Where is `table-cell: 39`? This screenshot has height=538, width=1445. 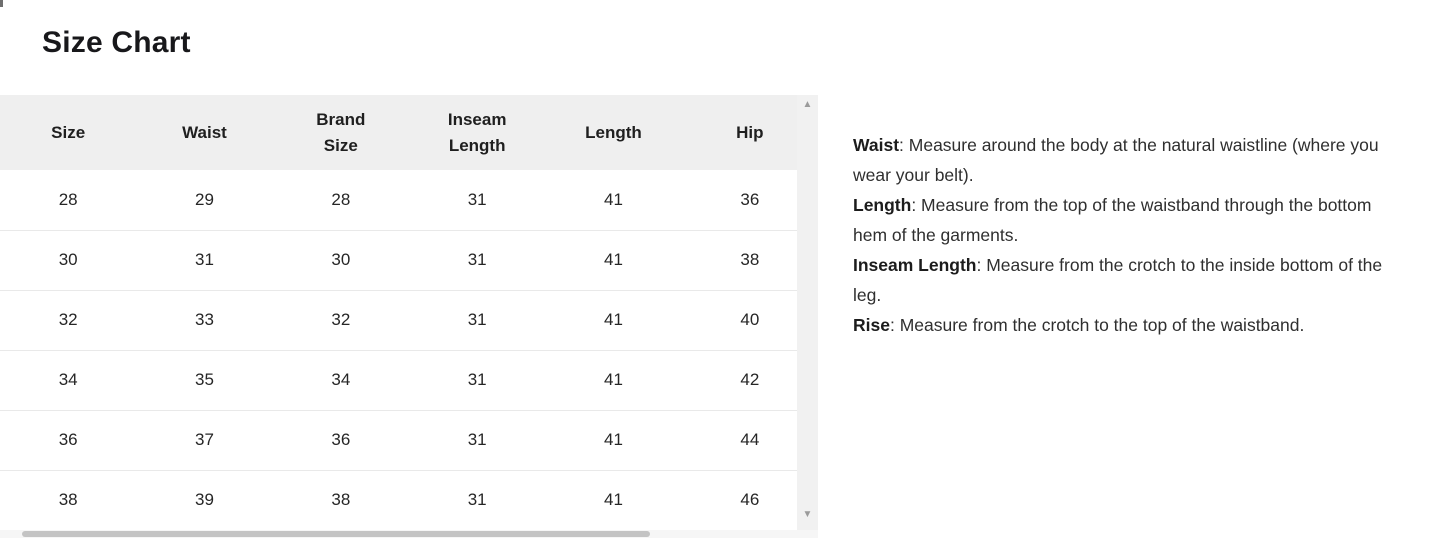
table-cell: 39 is located at coordinates (204, 499).